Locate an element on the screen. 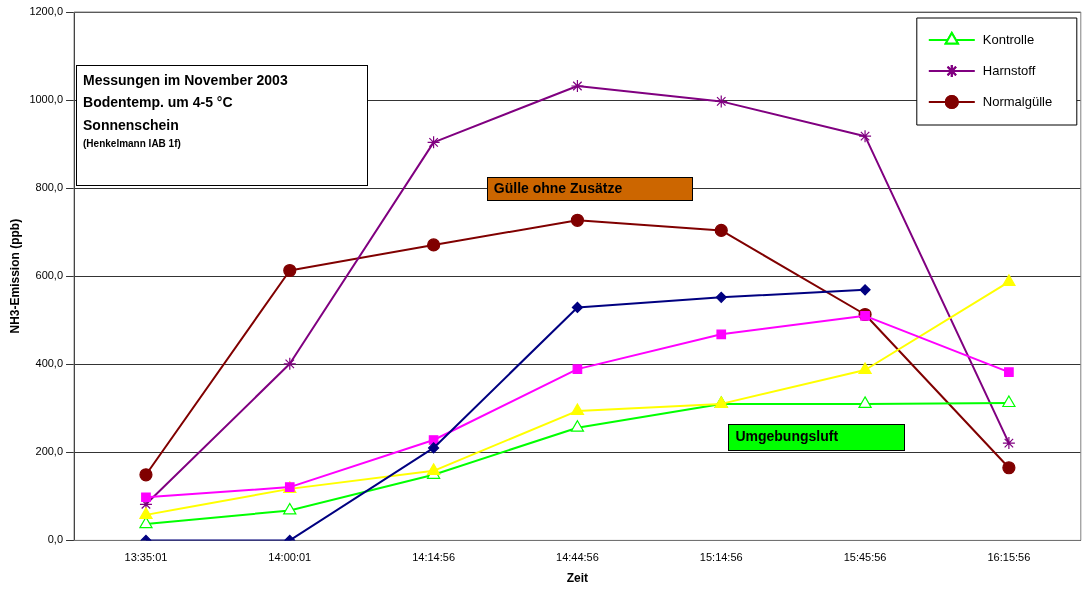  legend-label: Normalgülle is located at coordinates (1017, 101).